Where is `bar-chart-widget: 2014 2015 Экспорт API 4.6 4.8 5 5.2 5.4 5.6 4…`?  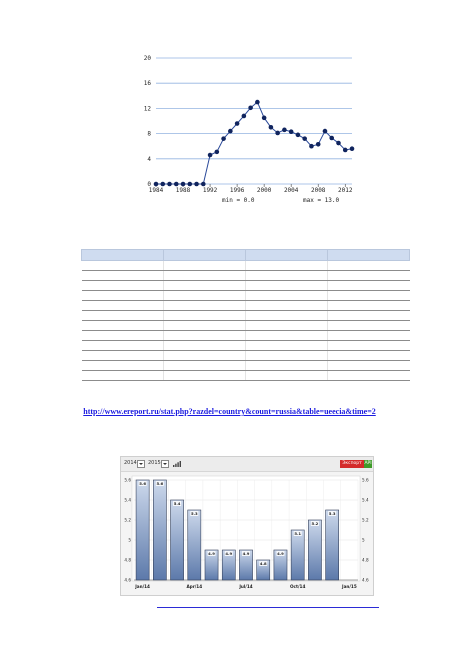
bar-chart-widget: 2014 2015 Экспорт API 4.6 4.8 5 5.2 5.4 5.6 4… is located at coordinates (247, 526).